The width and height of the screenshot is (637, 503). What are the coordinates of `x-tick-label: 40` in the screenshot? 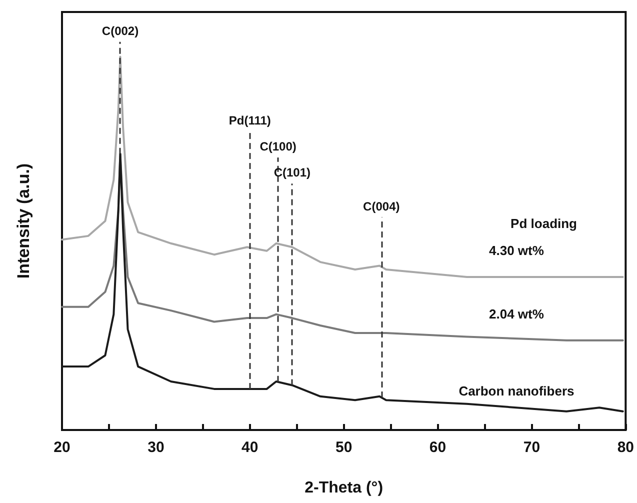 It's located at (250, 447).